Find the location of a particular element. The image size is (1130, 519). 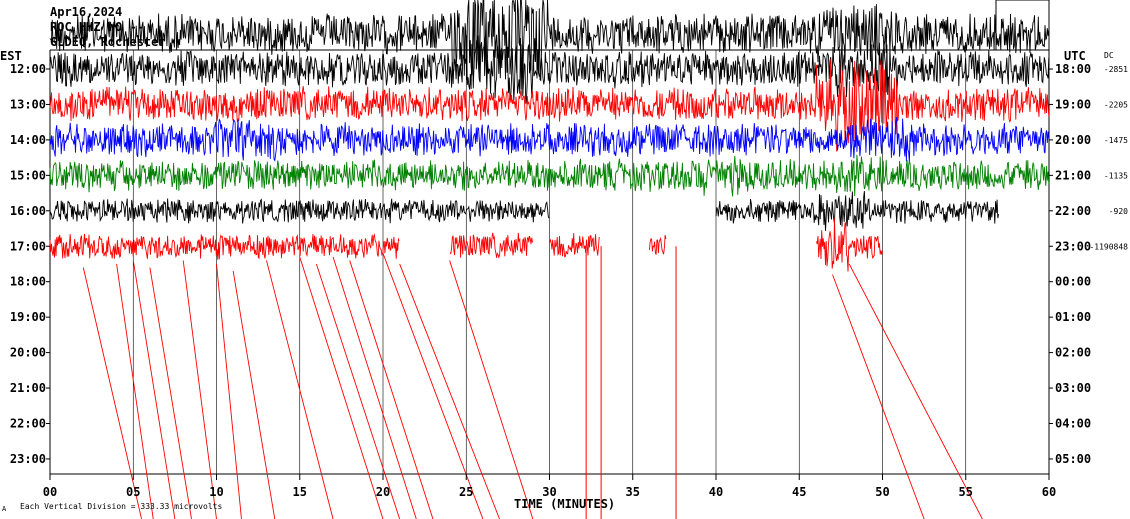

utc-row-label: 05:00 is located at coordinates (1073, 459).